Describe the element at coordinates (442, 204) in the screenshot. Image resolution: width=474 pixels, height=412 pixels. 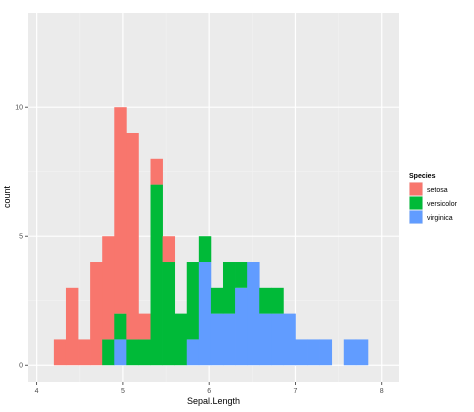
I see `legend-label-versicolor: versicolor` at that location.